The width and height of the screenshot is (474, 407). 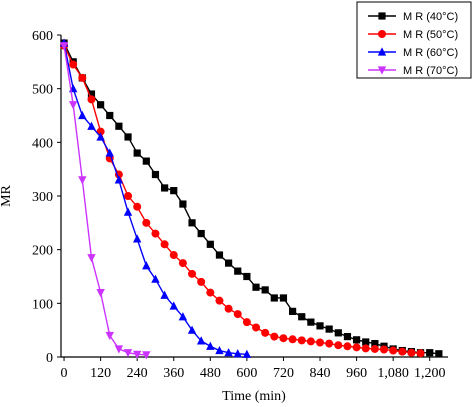 I want to click on x-tick-label: 600, so click(x=246, y=373).